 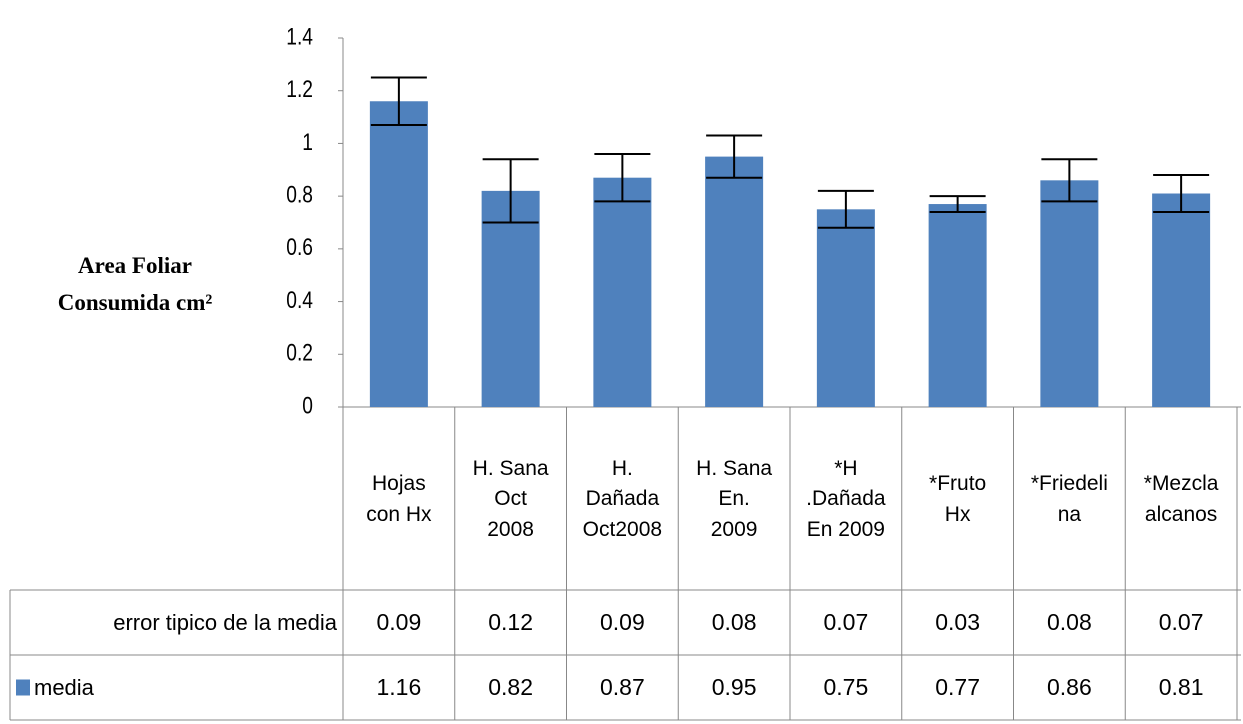 I want to click on table-value: 0.03, so click(x=957, y=621).